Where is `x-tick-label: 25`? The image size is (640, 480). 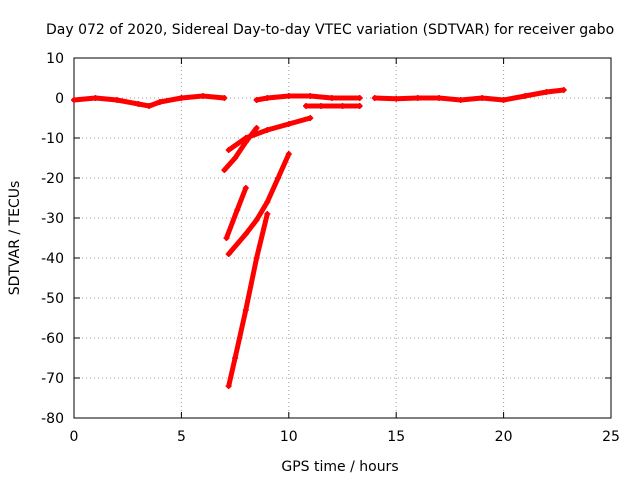 x-tick-label: 25 is located at coordinates (611, 437).